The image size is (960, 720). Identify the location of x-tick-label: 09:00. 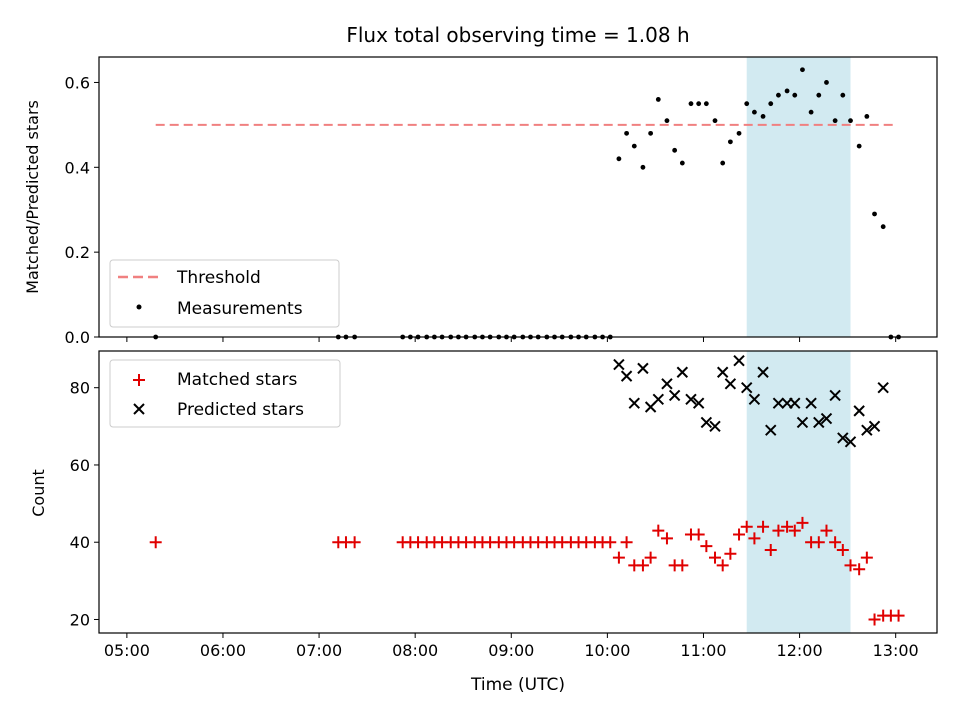
(511, 650).